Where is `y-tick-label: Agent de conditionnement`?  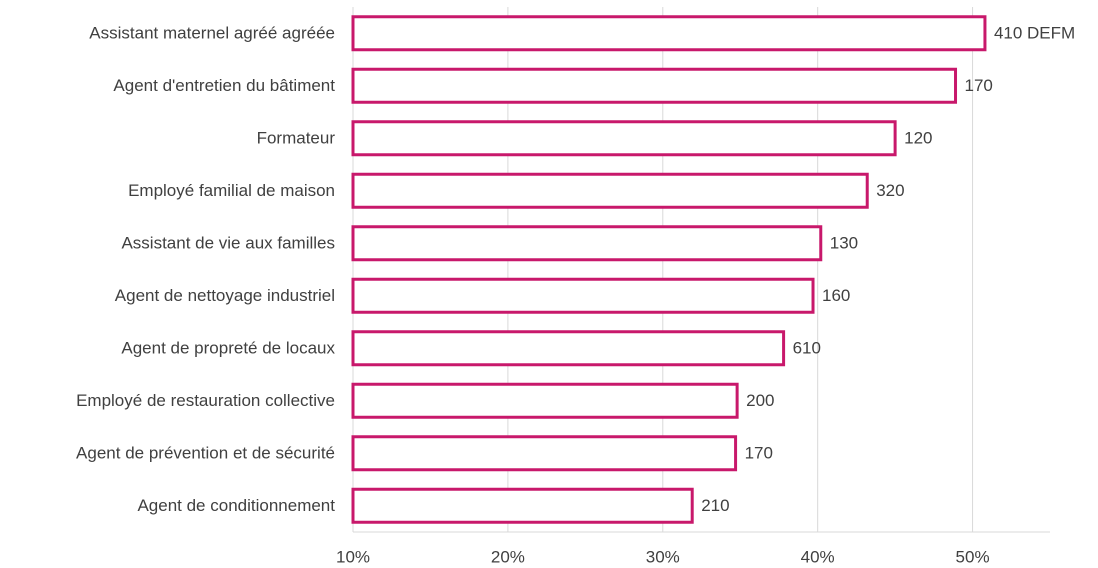
y-tick-label: Agent de conditionnement is located at coordinates (236, 505).